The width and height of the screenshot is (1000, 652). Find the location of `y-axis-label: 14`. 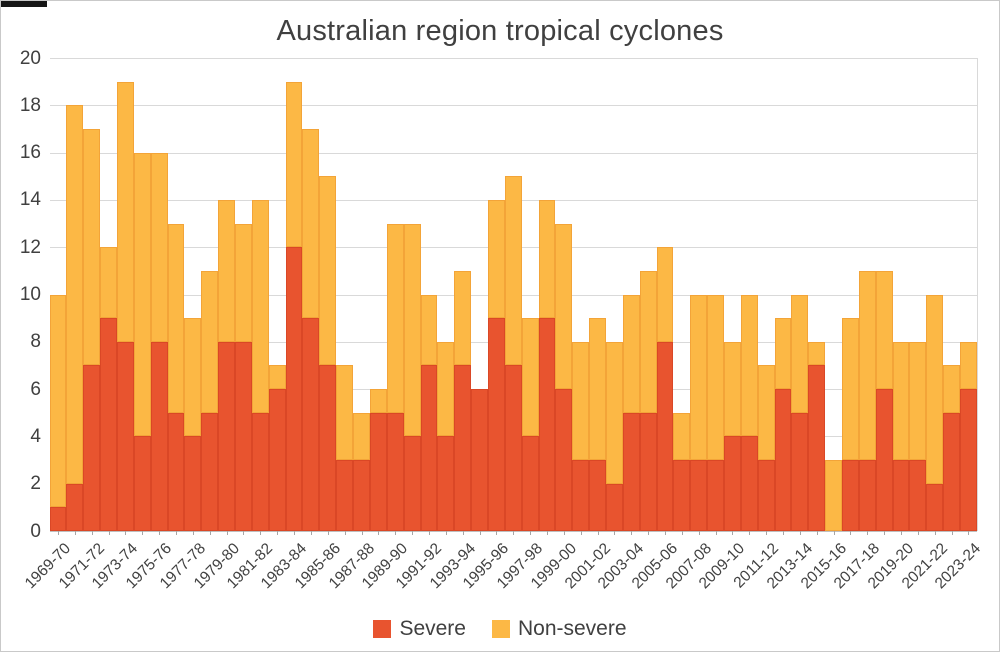

y-axis-label: 14 is located at coordinates (30, 200).